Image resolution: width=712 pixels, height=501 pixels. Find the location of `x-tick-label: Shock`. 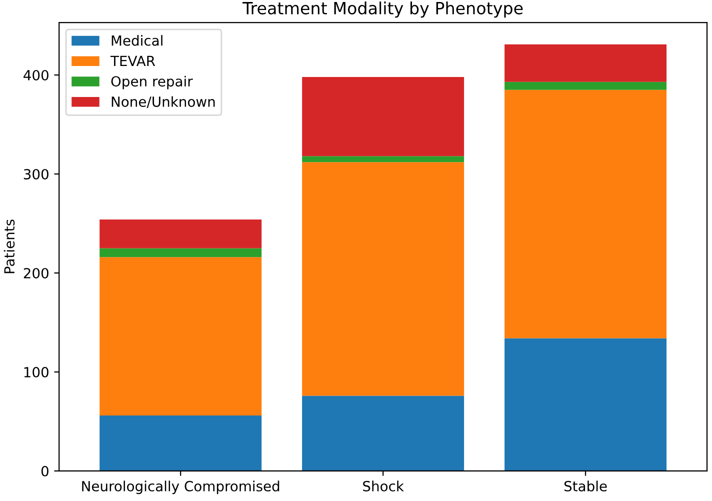

x-tick-label: Shock is located at coordinates (383, 486).